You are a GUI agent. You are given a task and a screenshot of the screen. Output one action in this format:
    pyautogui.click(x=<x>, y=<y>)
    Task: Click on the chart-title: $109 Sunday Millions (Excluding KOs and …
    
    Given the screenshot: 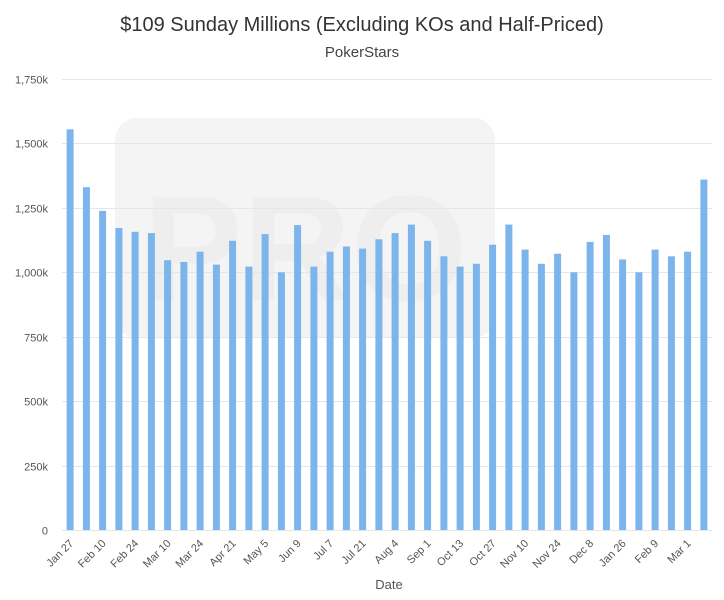 What is the action you would take?
    pyautogui.click(x=362, y=25)
    